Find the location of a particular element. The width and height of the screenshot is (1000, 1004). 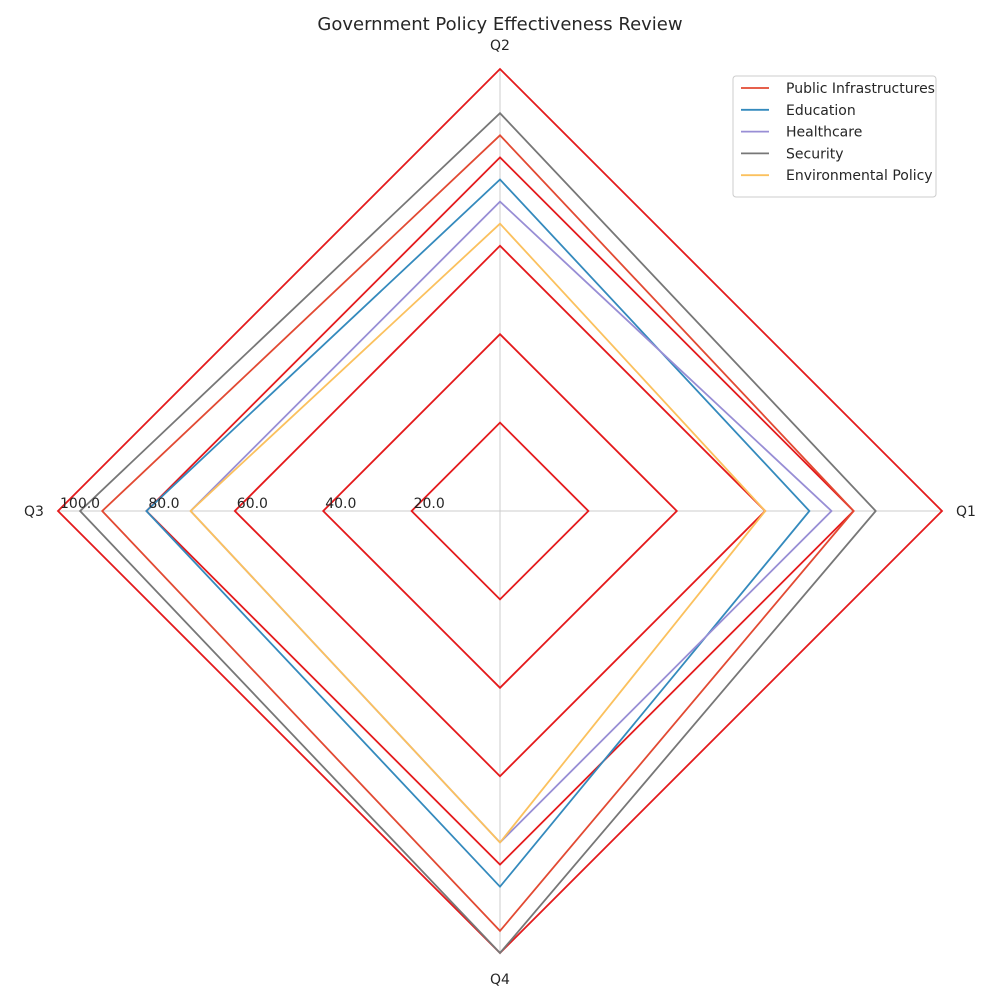

axis-label-q4: Q4 is located at coordinates (500, 980).